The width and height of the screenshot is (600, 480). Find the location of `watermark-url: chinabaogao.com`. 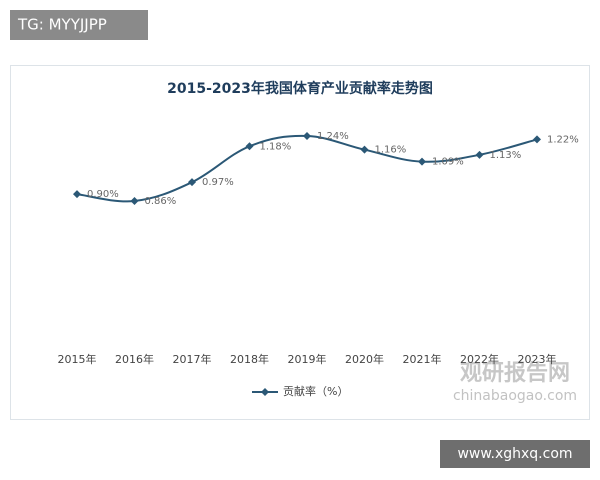

watermark-url: chinabaogao.com is located at coordinates (515, 396).